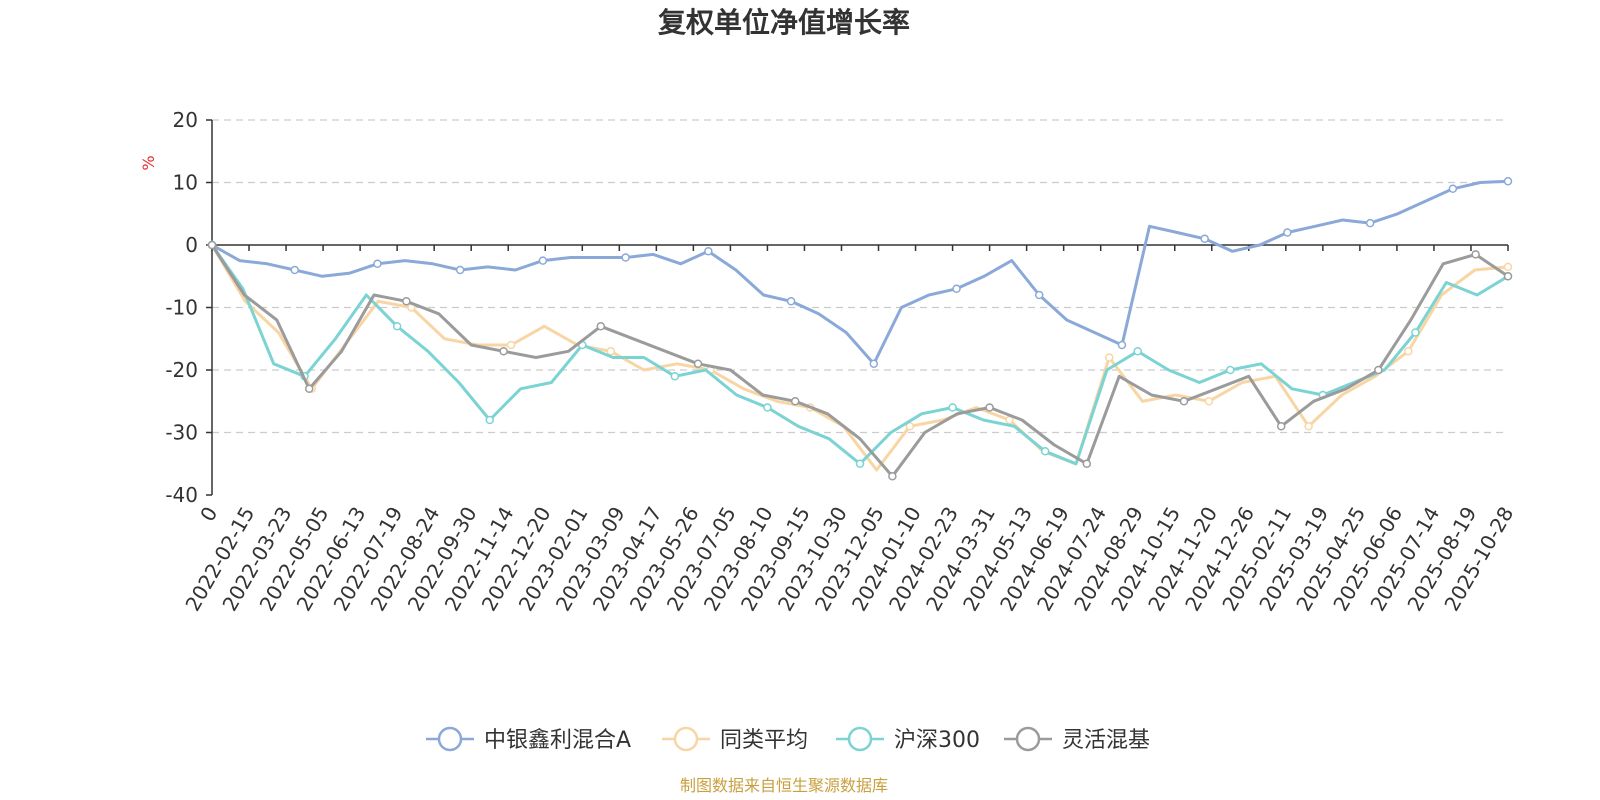 This screenshot has height=800, width=1600. Describe the element at coordinates (937, 740) in the screenshot. I see `legend-label: 沪深300` at that location.